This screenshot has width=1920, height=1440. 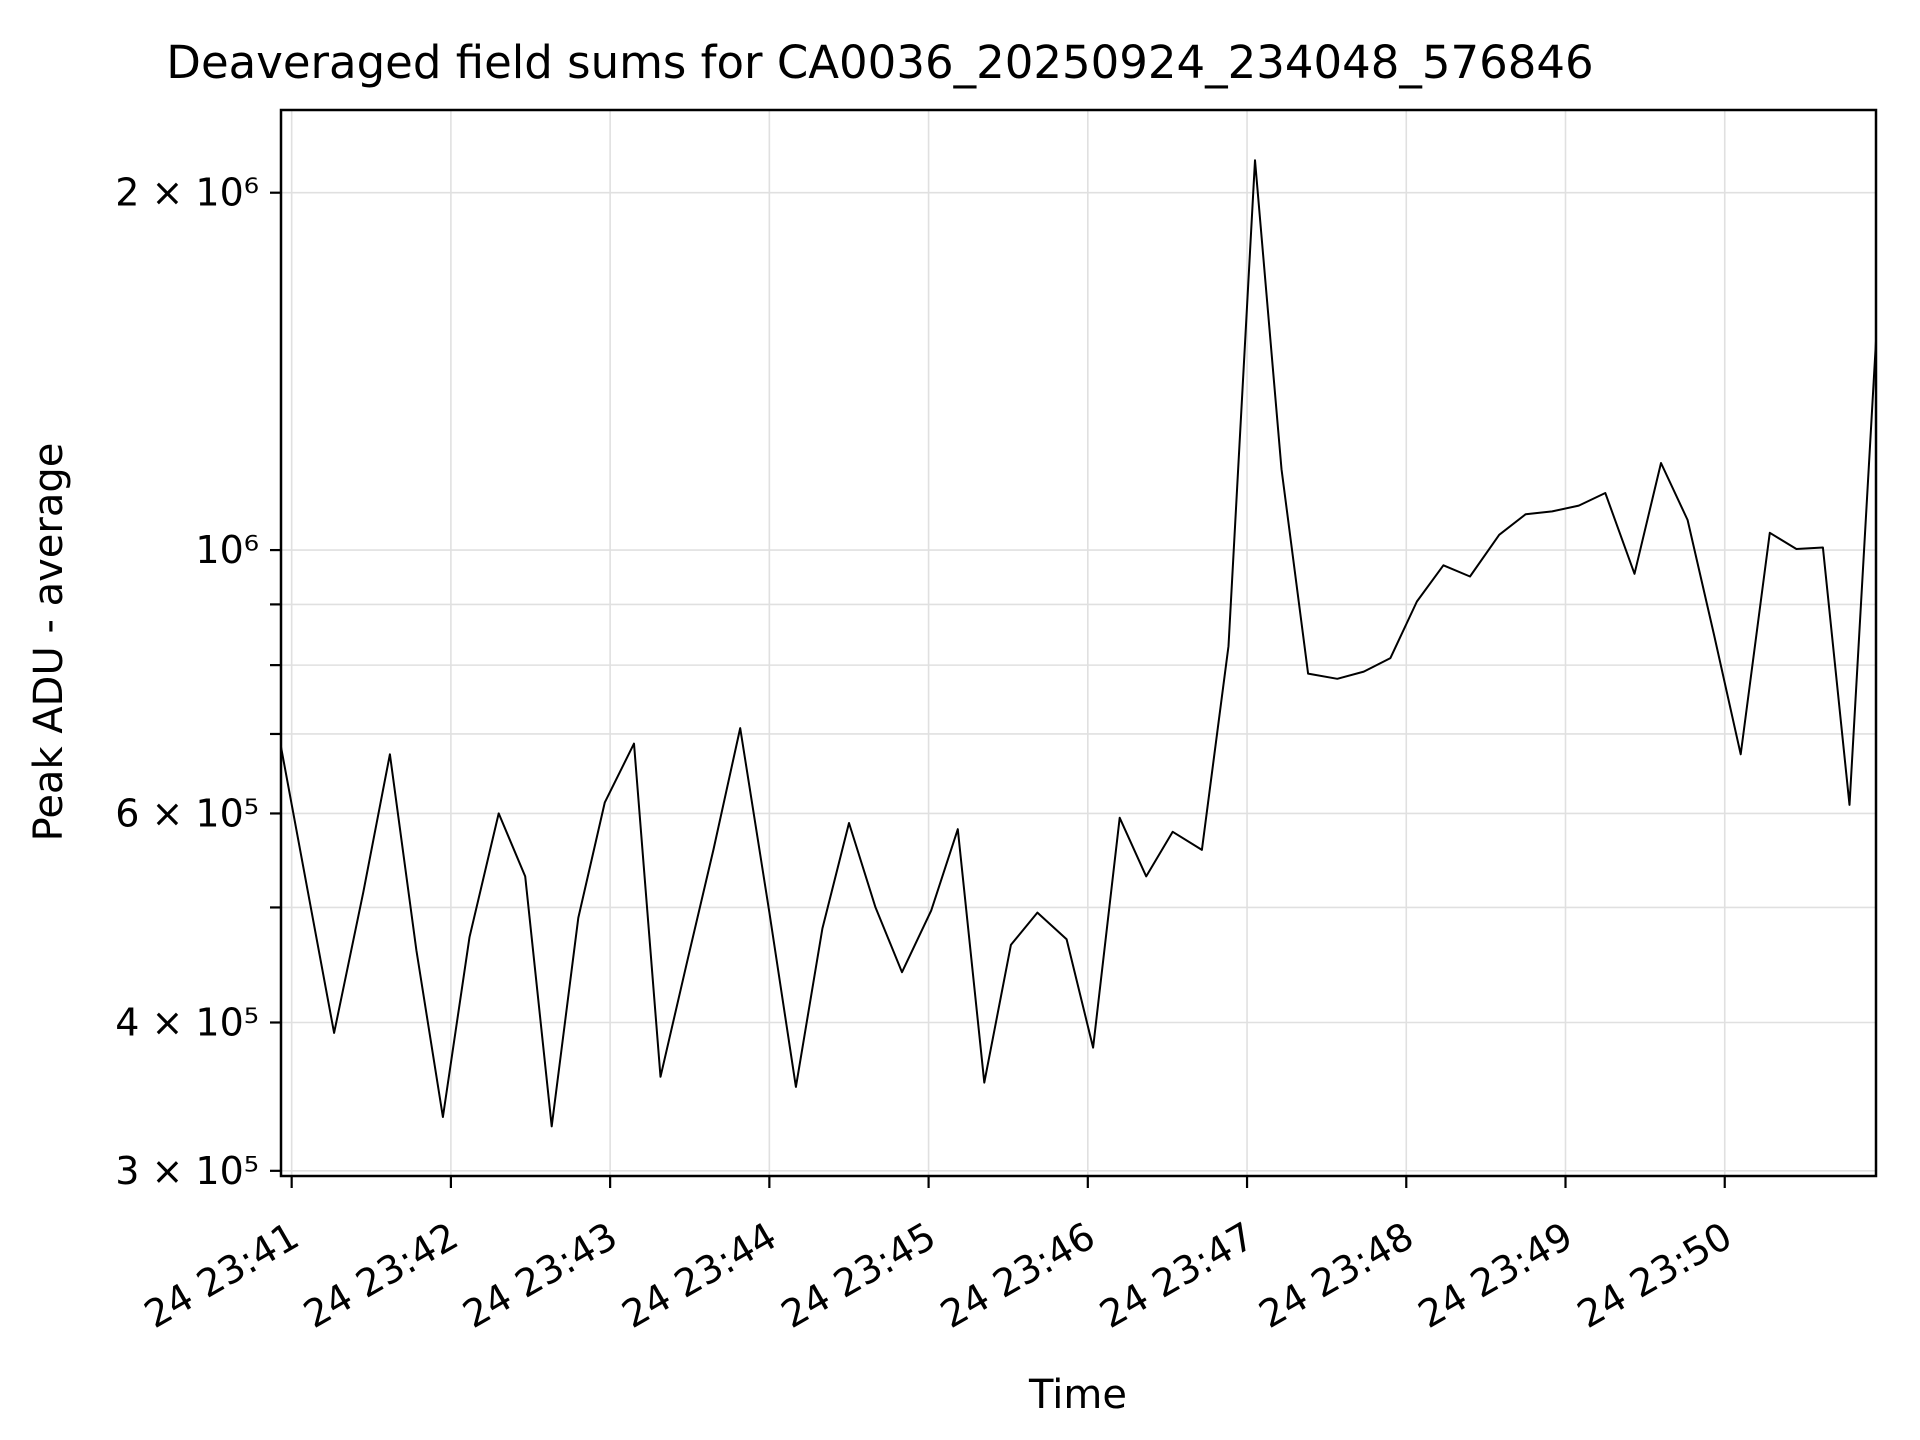 What do you see at coordinates (1654, 1275) in the screenshot?
I see `x-tick-label: 24 23:50` at bounding box center [1654, 1275].